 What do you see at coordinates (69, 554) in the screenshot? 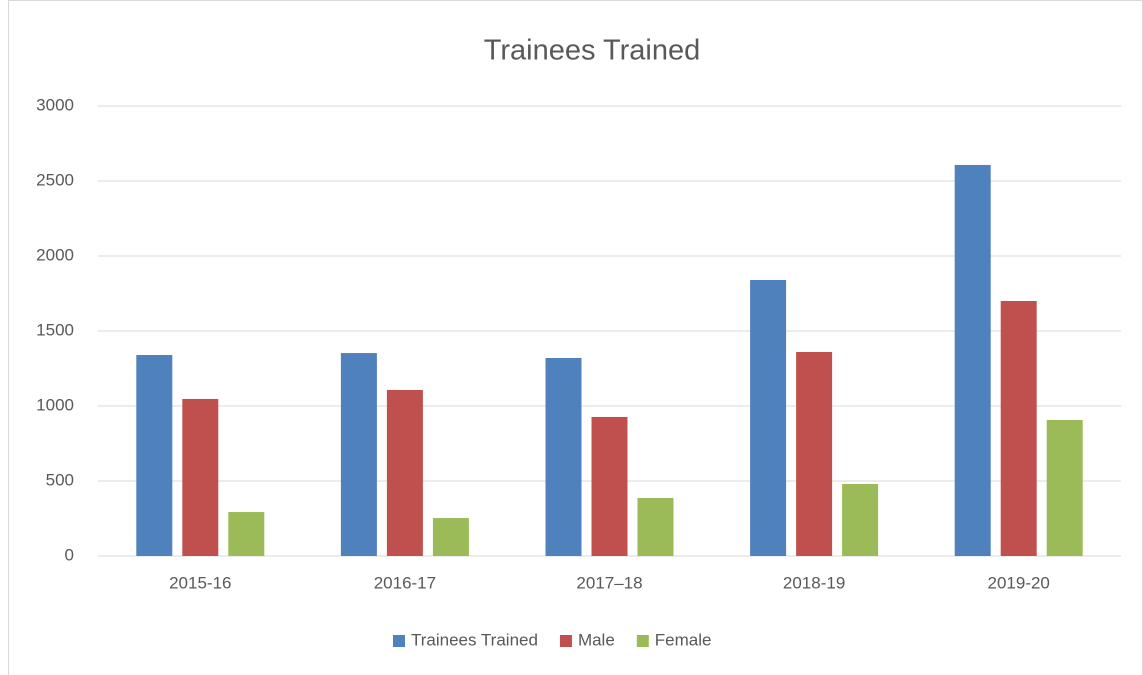
I see `y-tick-label: 0` at bounding box center [69, 554].